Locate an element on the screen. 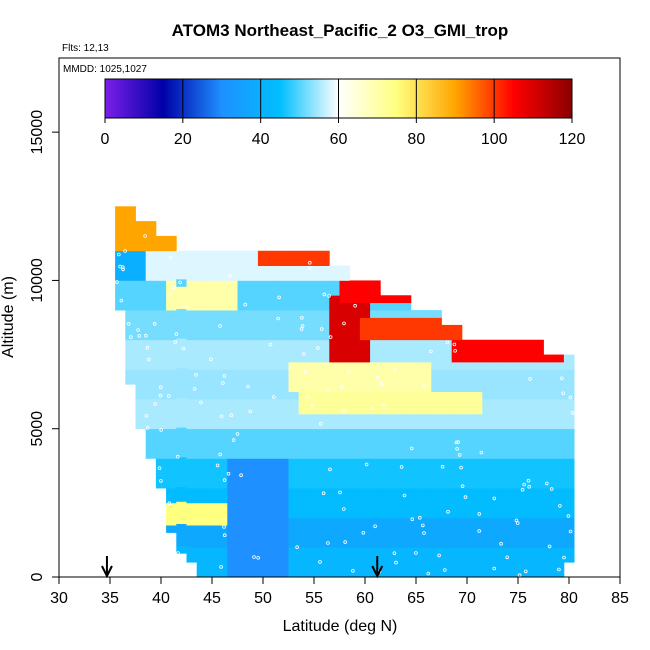  y-tick-label: 0 is located at coordinates (37, 576).